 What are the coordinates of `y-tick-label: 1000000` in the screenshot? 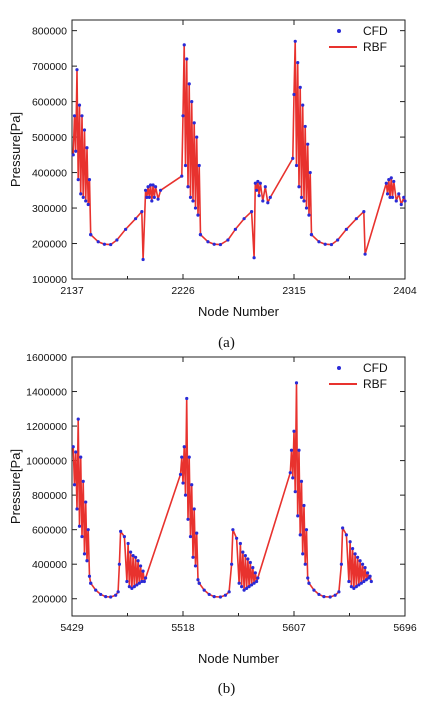 It's located at (46, 462).